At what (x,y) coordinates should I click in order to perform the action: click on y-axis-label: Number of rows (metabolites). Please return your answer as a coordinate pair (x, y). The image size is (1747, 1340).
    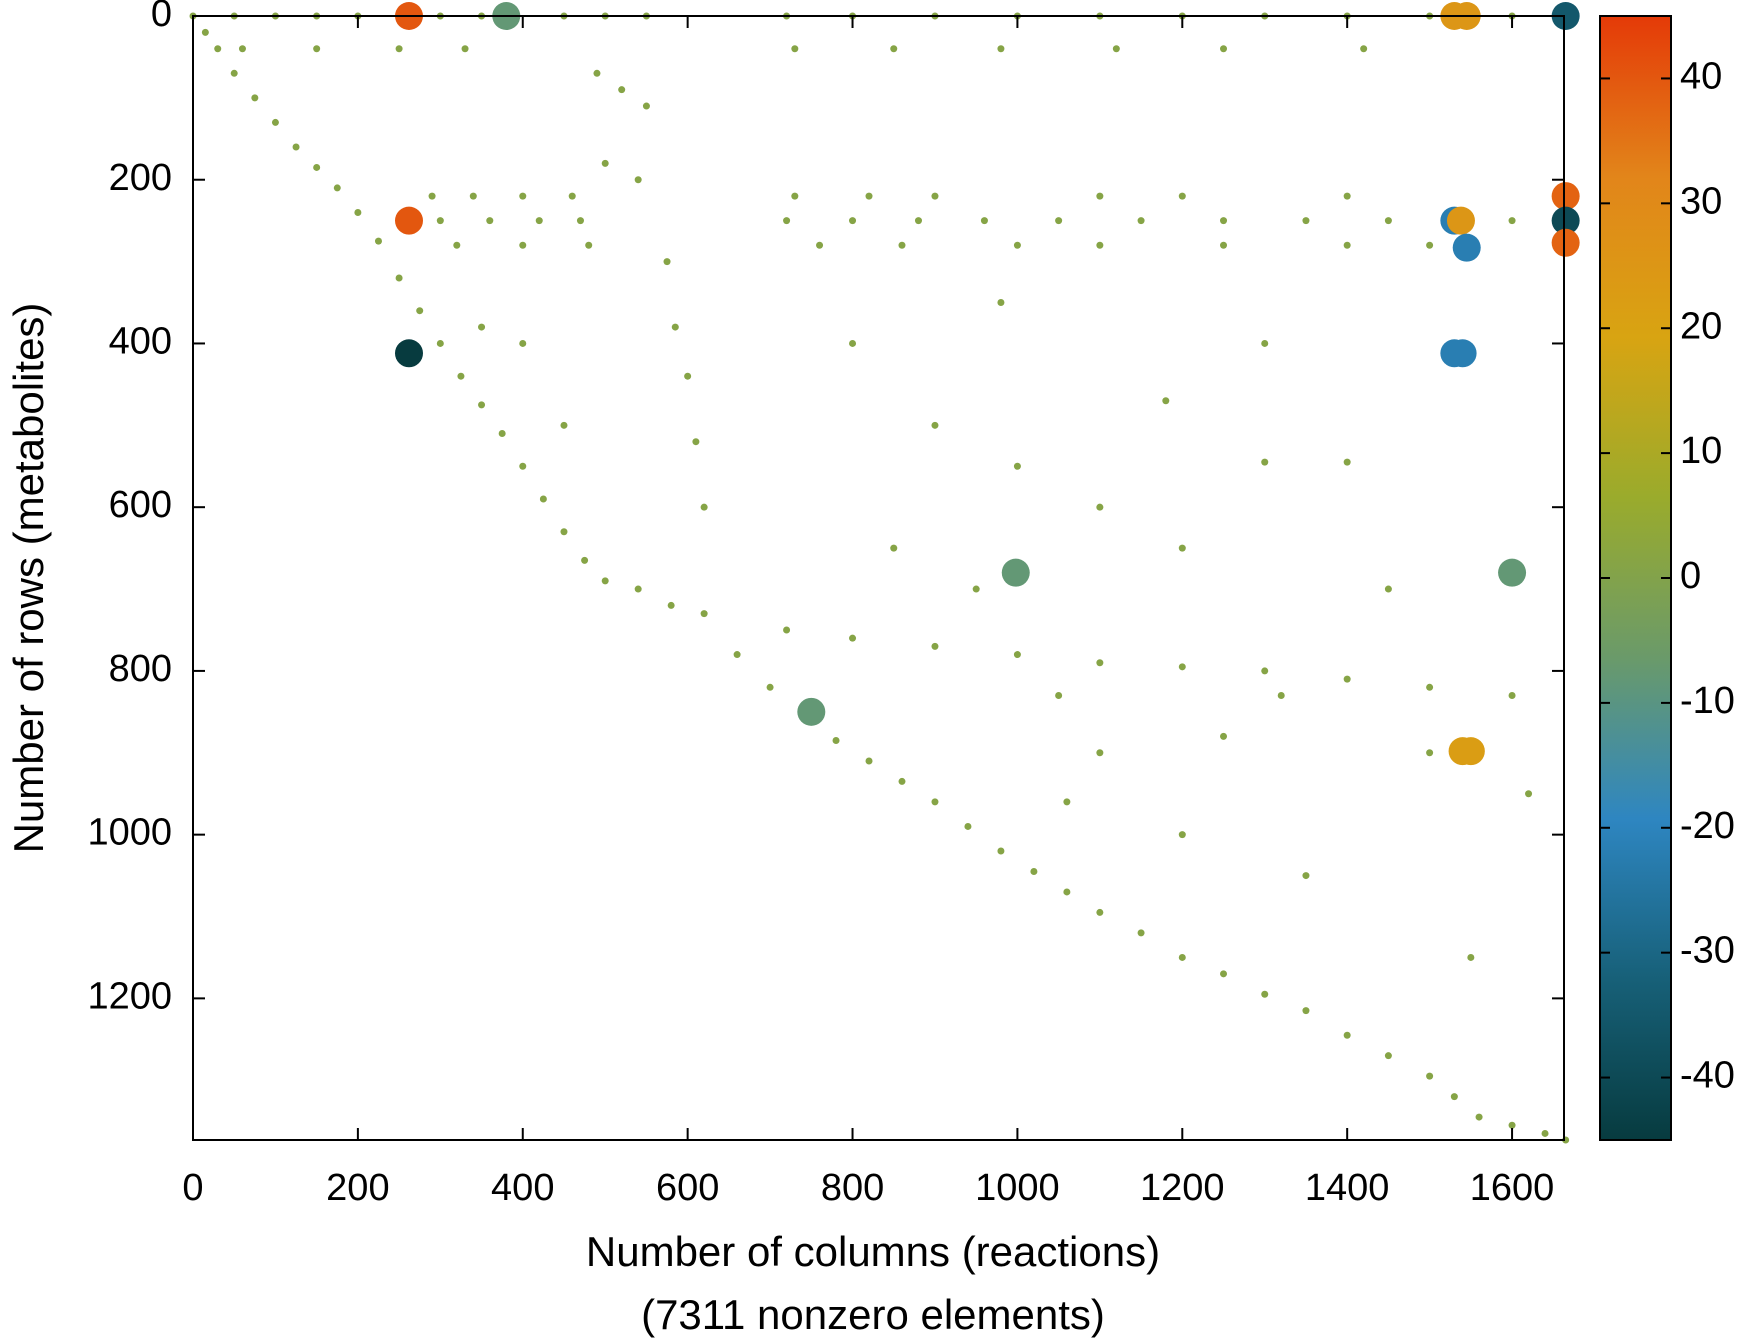
    Looking at the image, I should click on (28, 578).